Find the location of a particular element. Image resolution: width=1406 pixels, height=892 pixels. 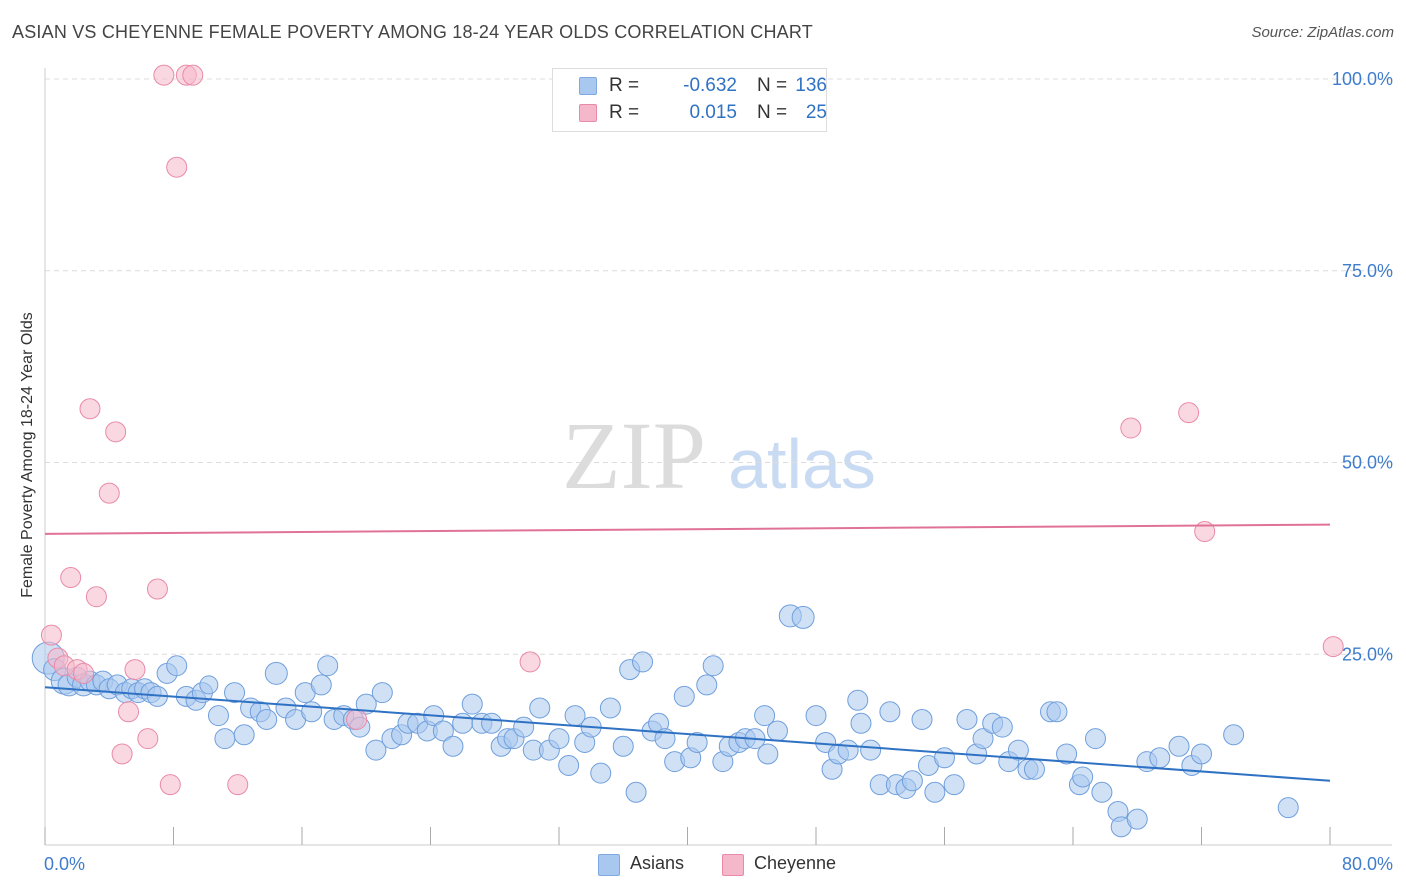

y-tick-label-75: 75.0% is located at coordinates (1367, 271).